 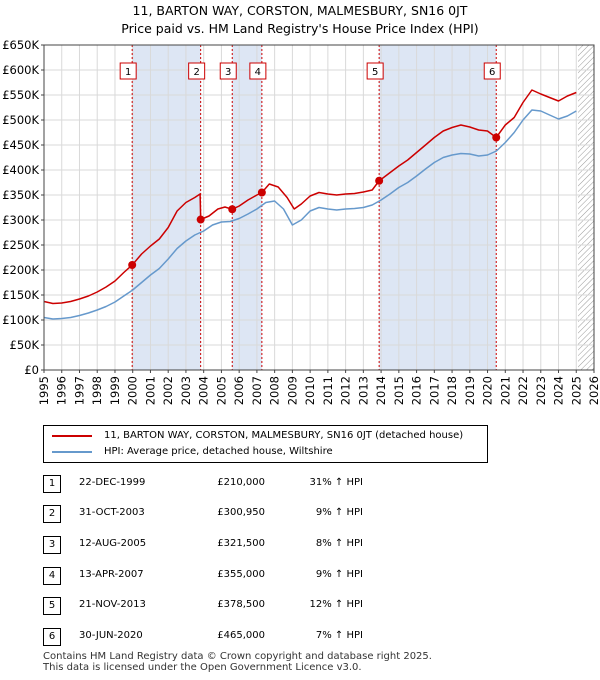 I want to click on sale-marker-label-1: 1, so click(x=128, y=72).